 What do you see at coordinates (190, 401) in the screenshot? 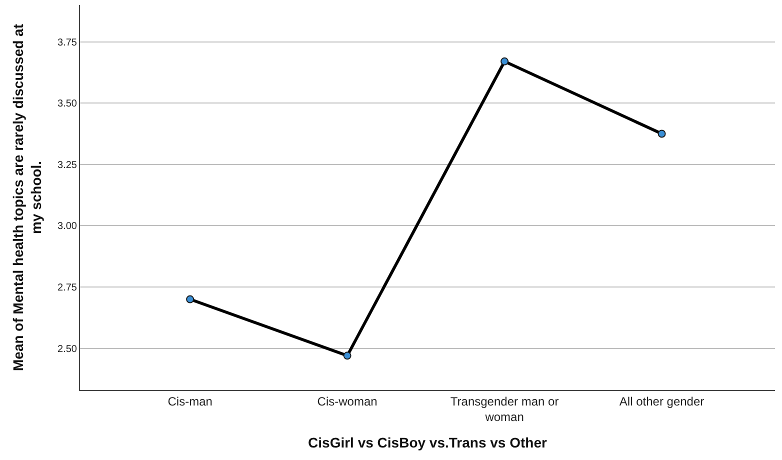
I see `x-tick-label: Cis-man` at bounding box center [190, 401].